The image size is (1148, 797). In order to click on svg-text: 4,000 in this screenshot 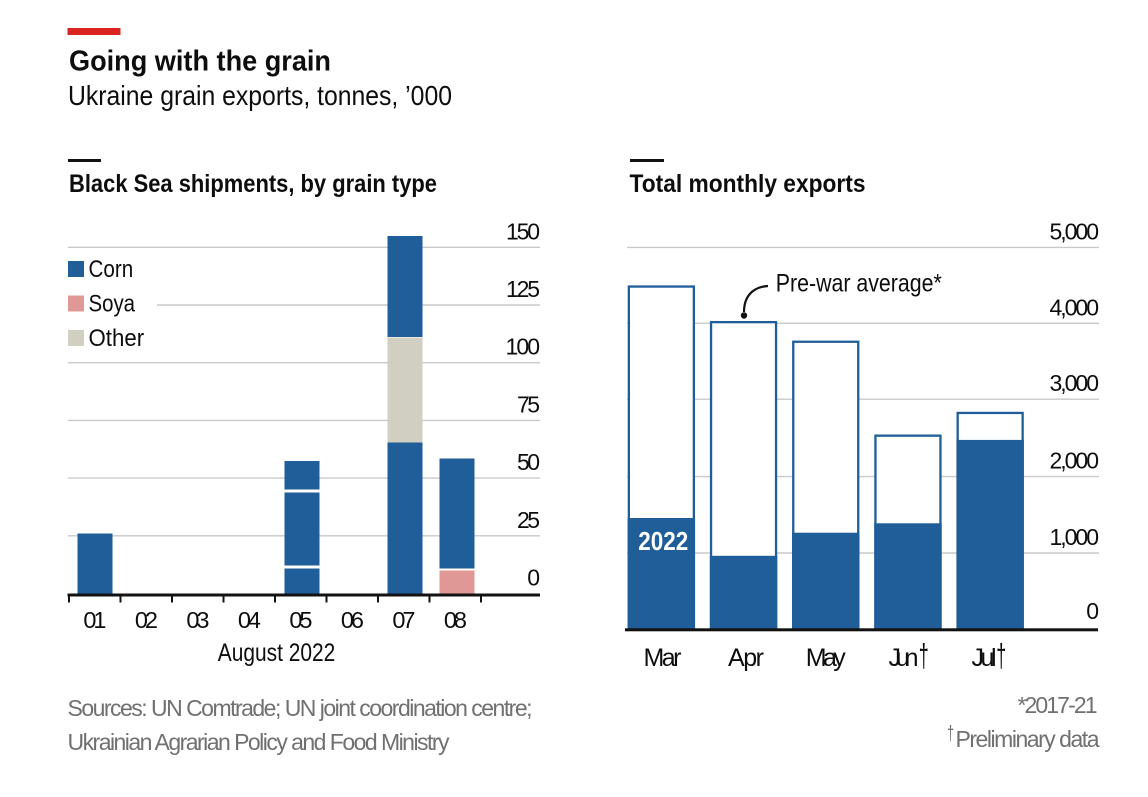, I will do `click(1075, 307)`.